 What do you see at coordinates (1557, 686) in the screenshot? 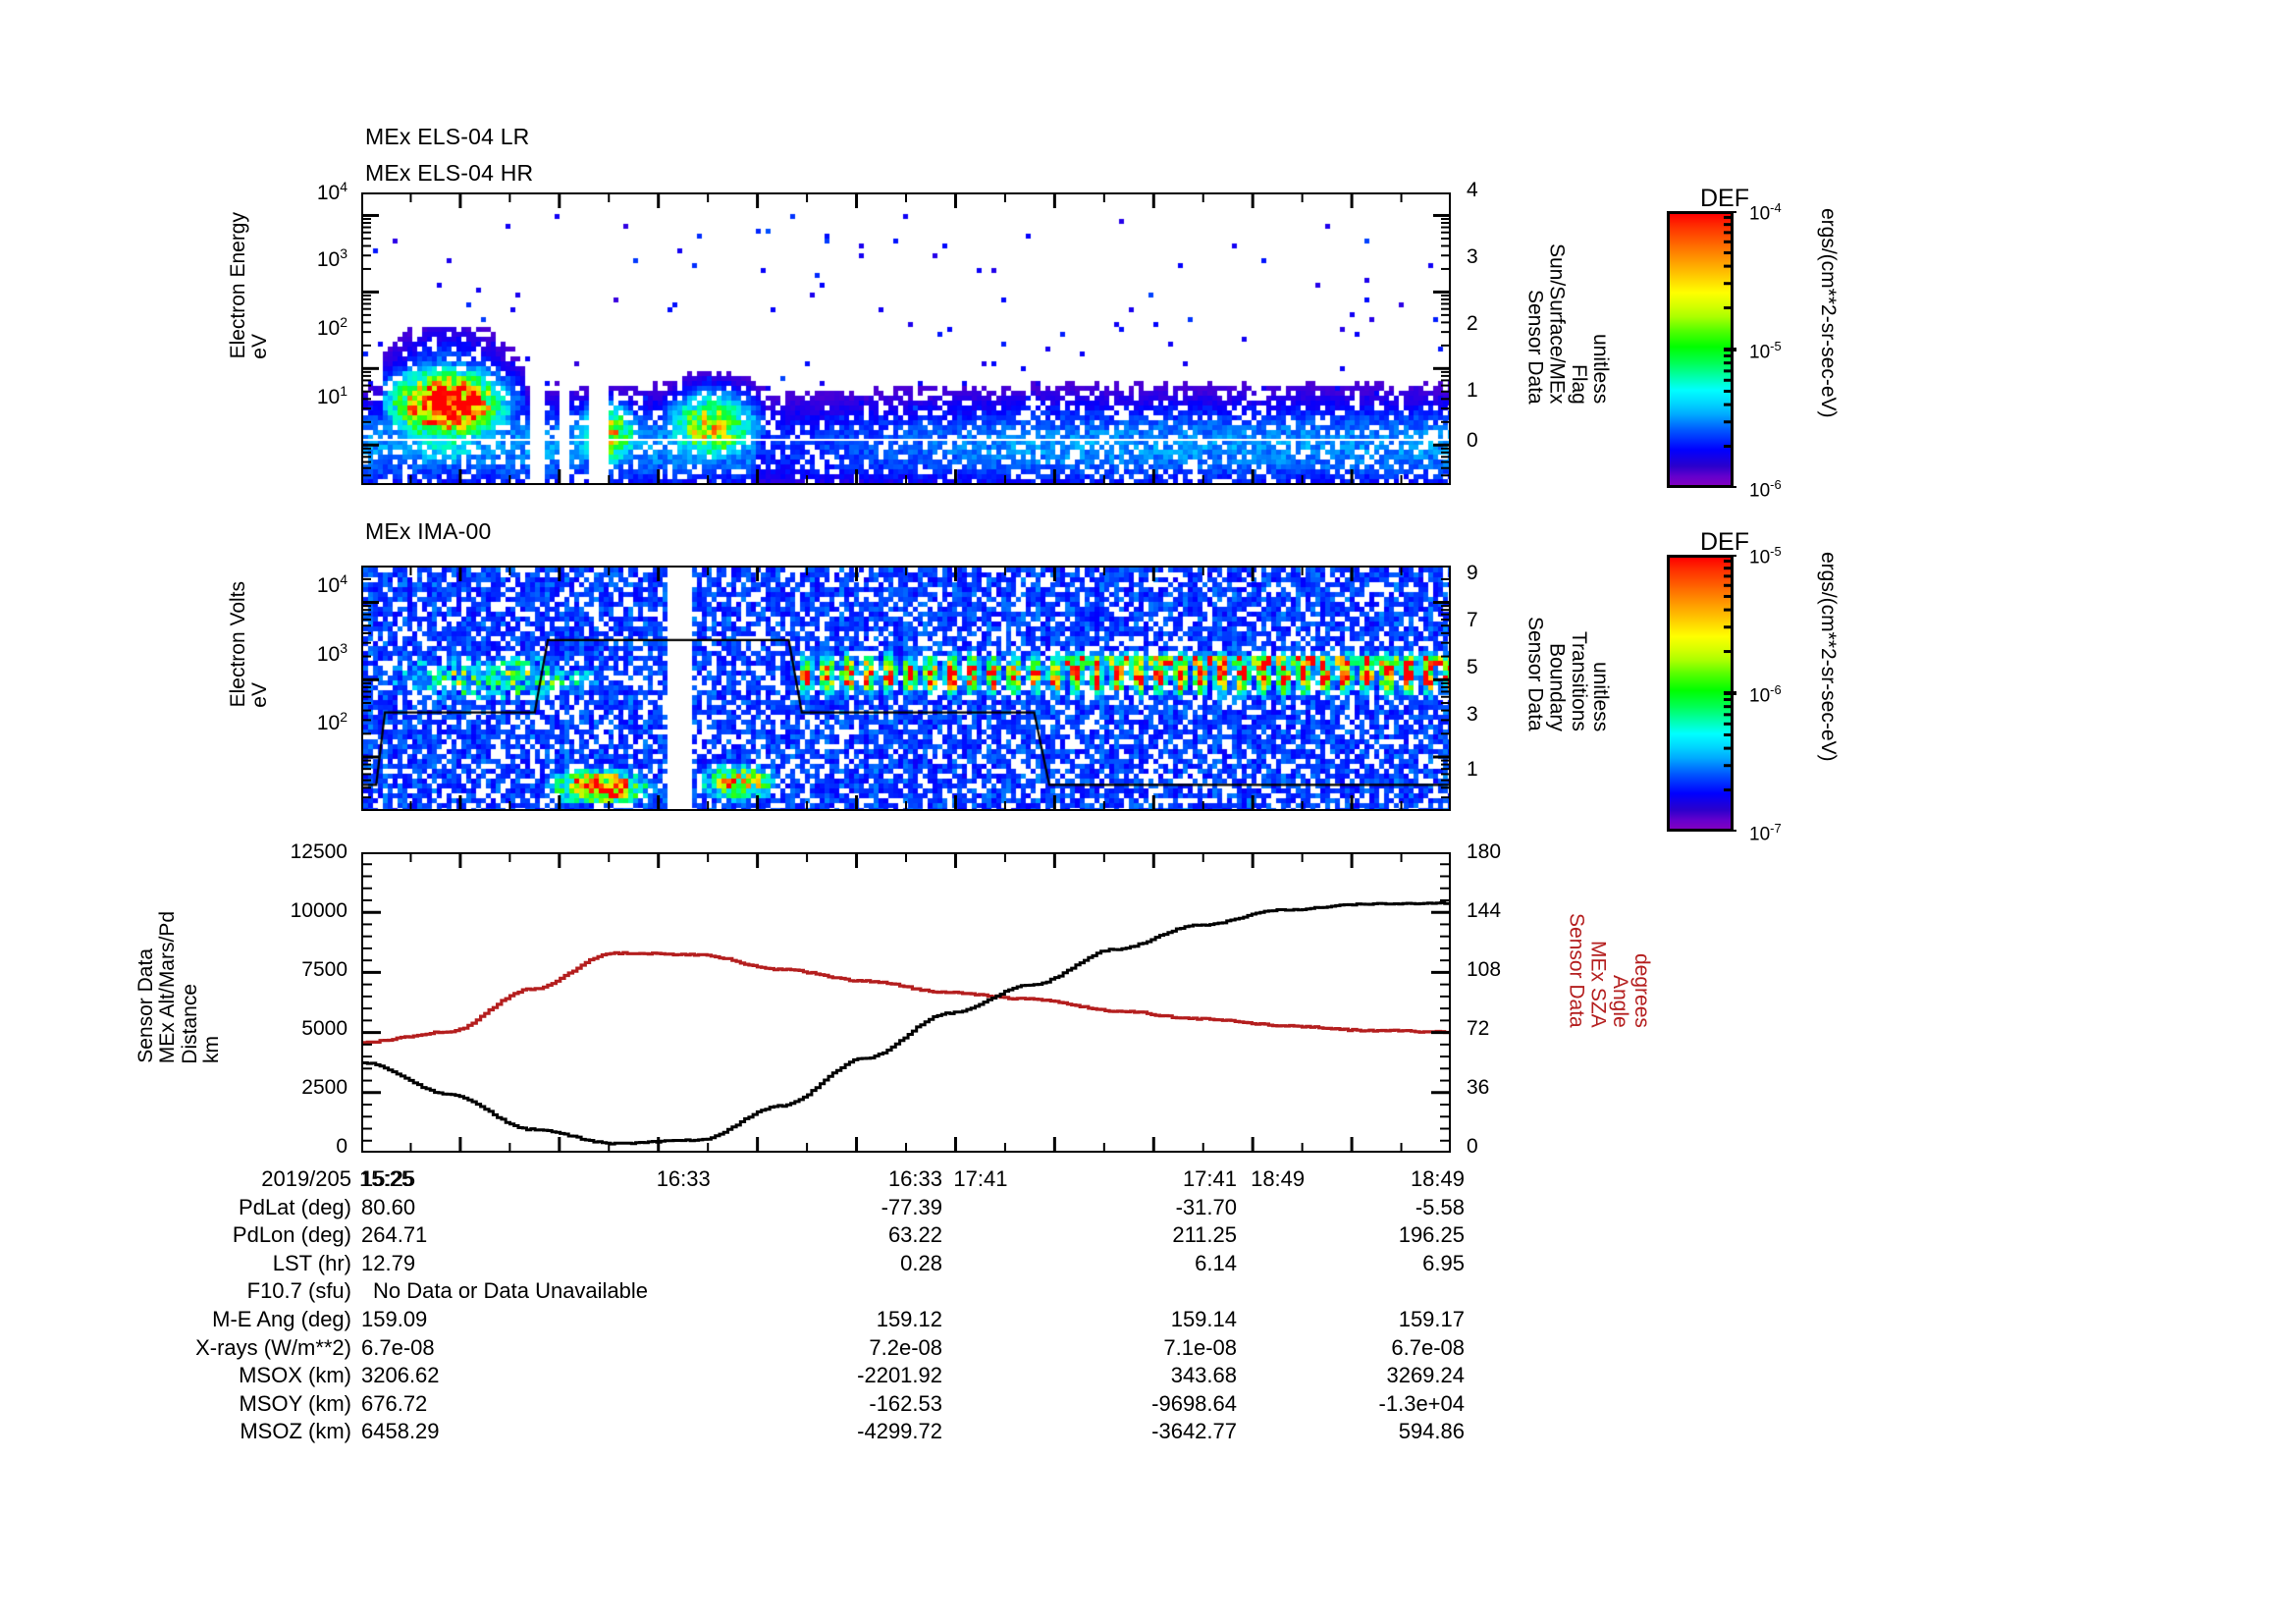
I see `panel-ima-raxis-l2: Boundary` at bounding box center [1557, 686].